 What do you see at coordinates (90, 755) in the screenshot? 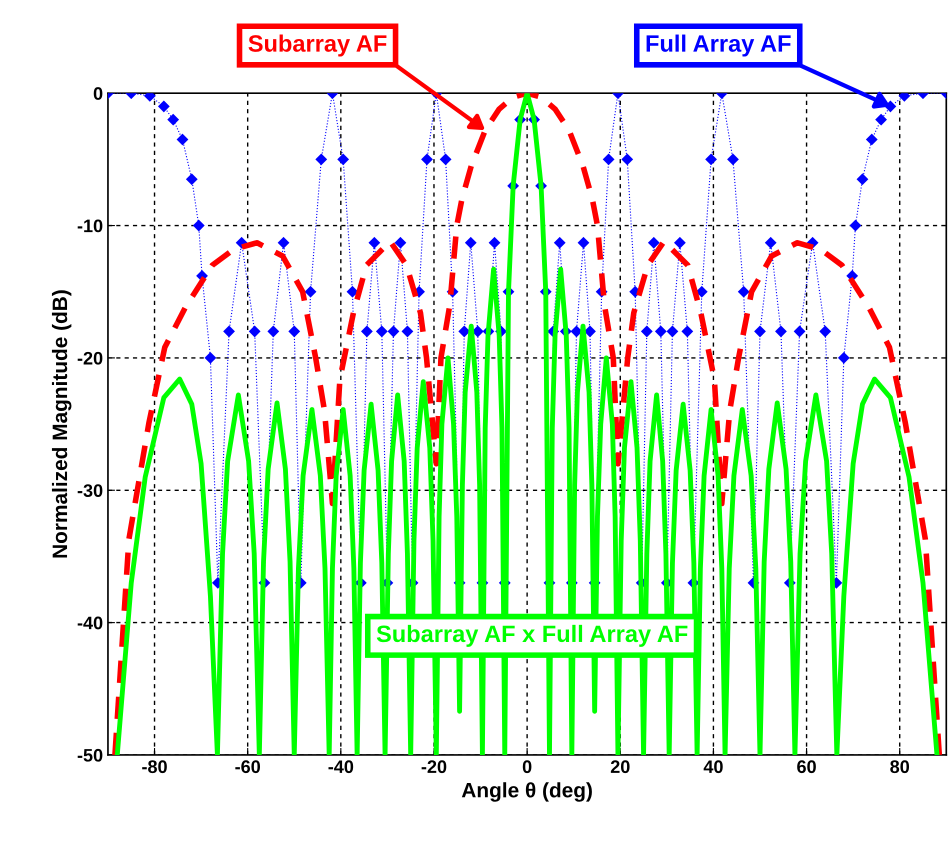
I see `y-tick-label: -50` at bounding box center [90, 755].